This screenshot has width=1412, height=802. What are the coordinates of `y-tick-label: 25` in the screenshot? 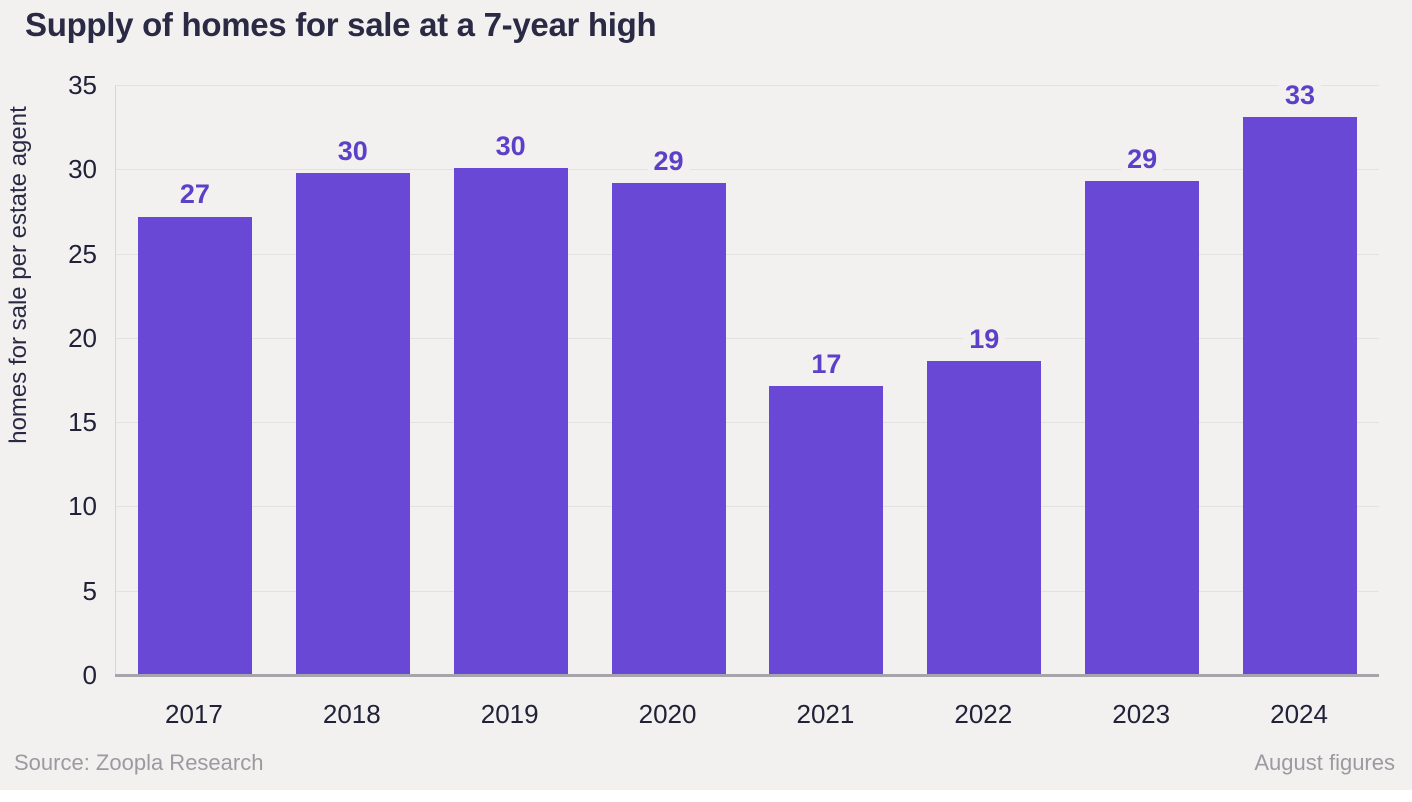 It's located at (82, 253).